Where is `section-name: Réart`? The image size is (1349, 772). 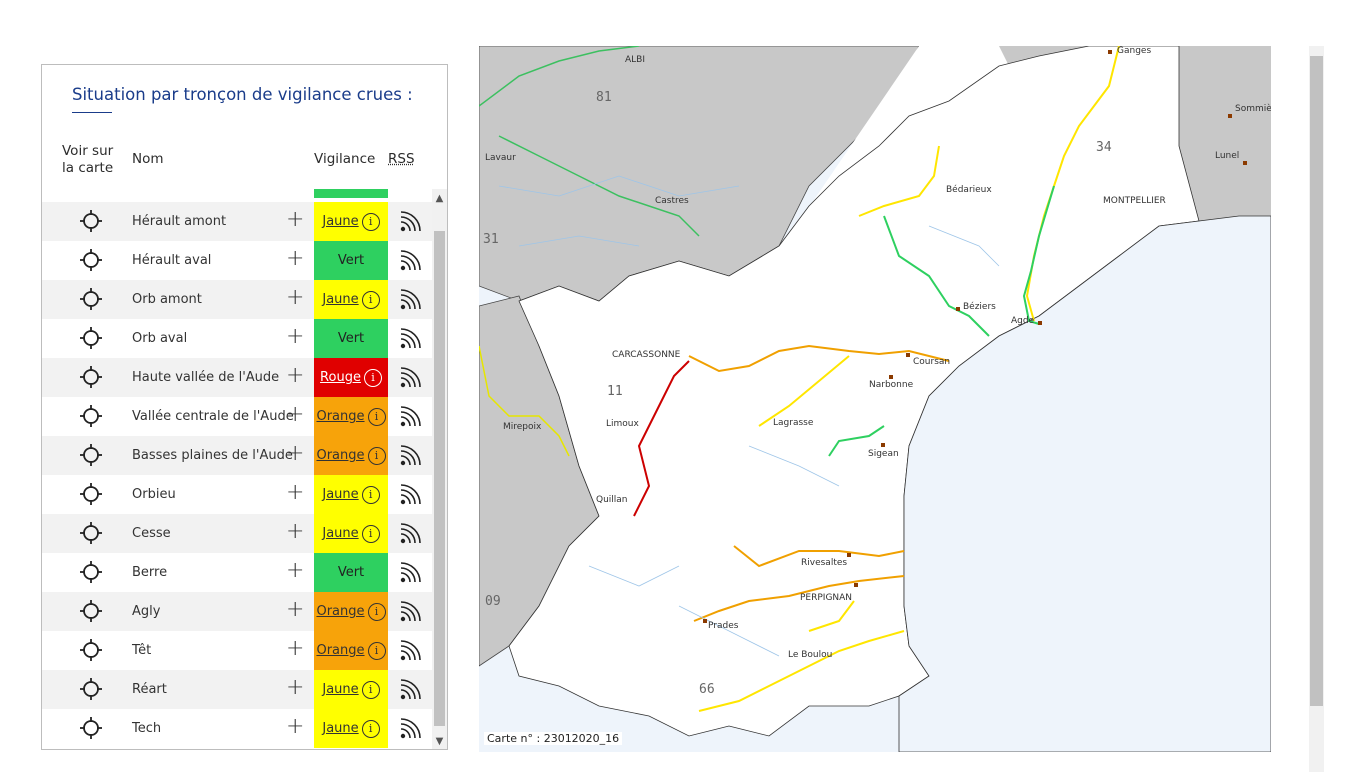
section-name: Réart is located at coordinates (149, 689).